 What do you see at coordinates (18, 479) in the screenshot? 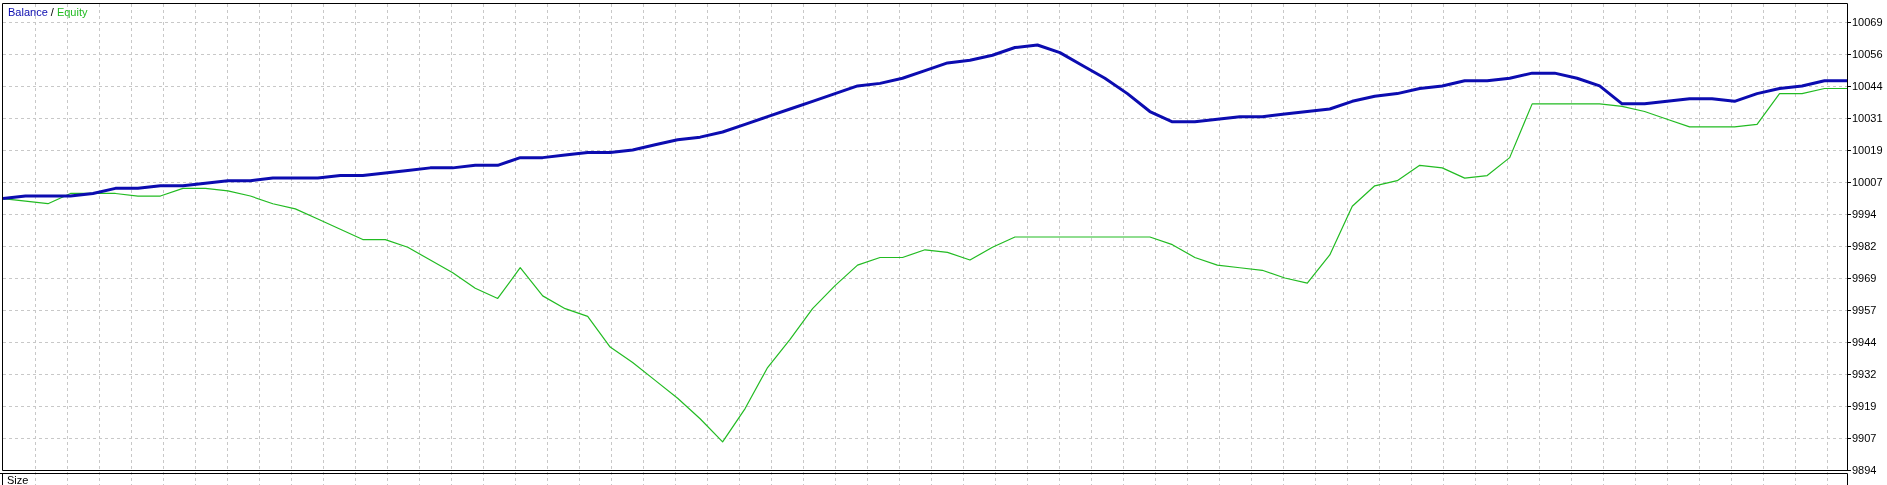
I see `text: Size` at bounding box center [18, 479].